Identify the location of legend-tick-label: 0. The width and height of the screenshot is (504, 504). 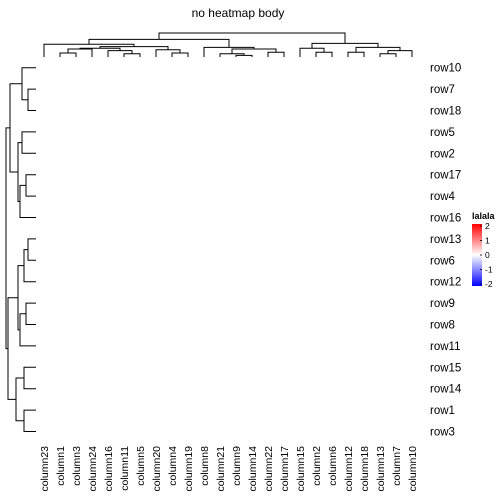
(487, 255).